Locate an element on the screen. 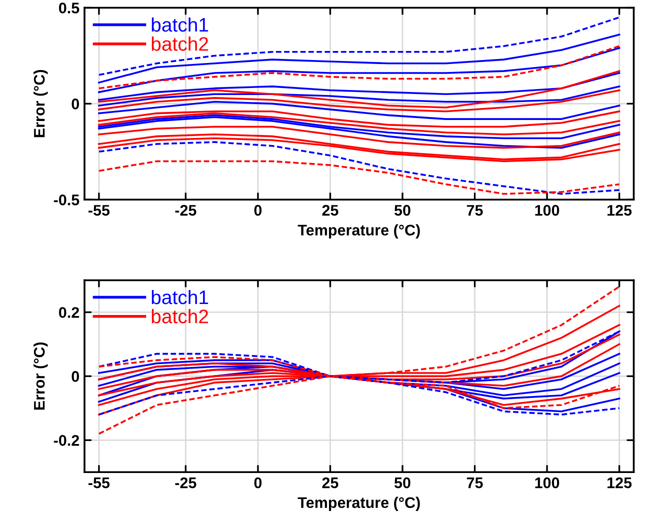  y-tick-label: -0.2 is located at coordinates (67, 440).